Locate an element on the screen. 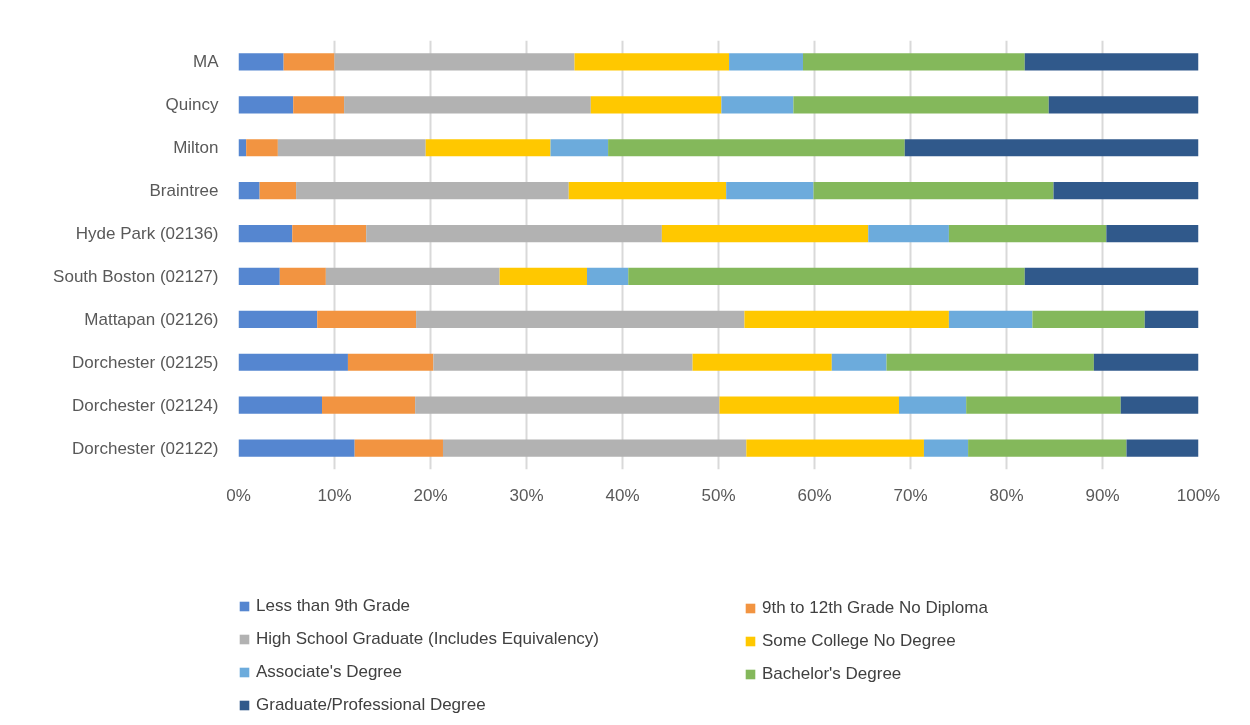  y-tick-label: Mattapan (02126) is located at coordinates (151, 319).